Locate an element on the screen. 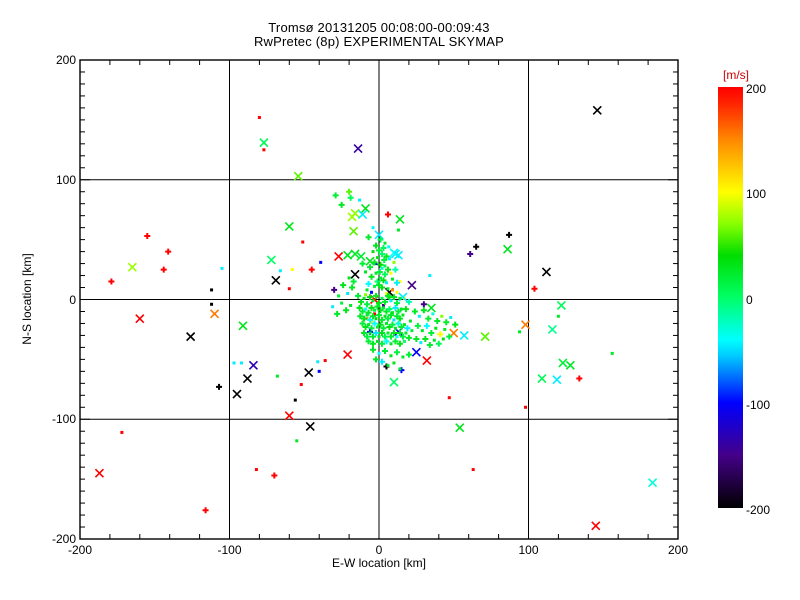  chart-subtitle: RwPretec (8p) EXPERIMENTAL SKYMAP is located at coordinates (379, 41).